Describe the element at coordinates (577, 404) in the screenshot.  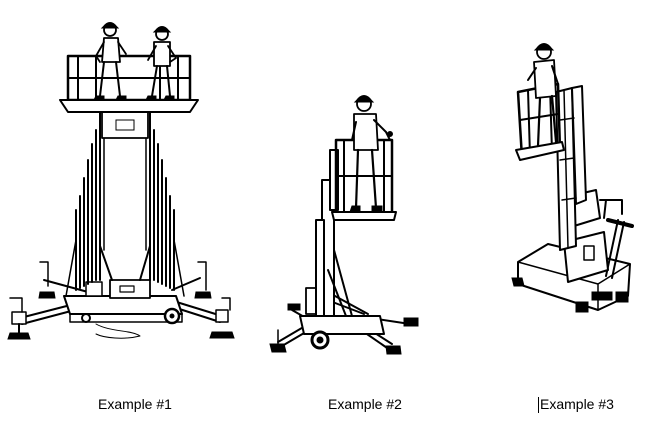
I see `caption-example-3: Example #3` at that location.